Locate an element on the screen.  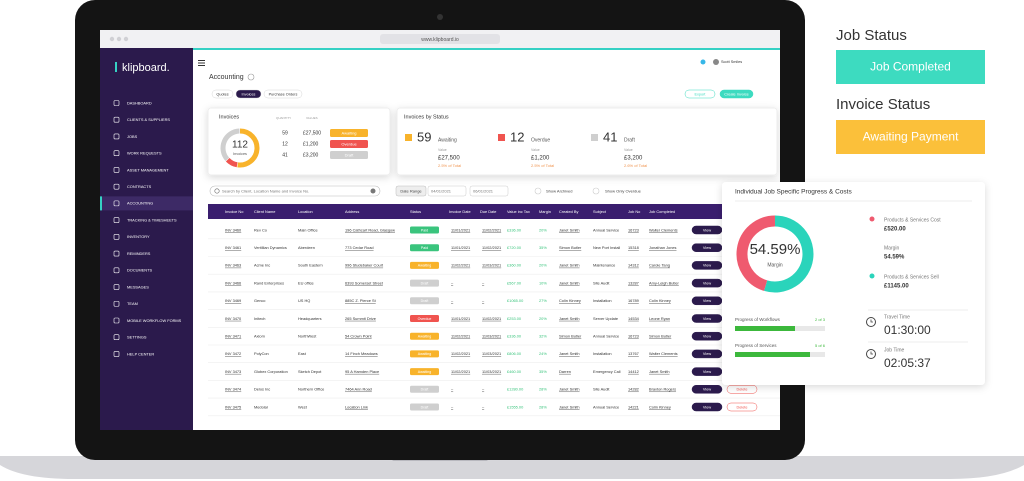
margin-text: 54.59% is located at coordinates (894, 258).